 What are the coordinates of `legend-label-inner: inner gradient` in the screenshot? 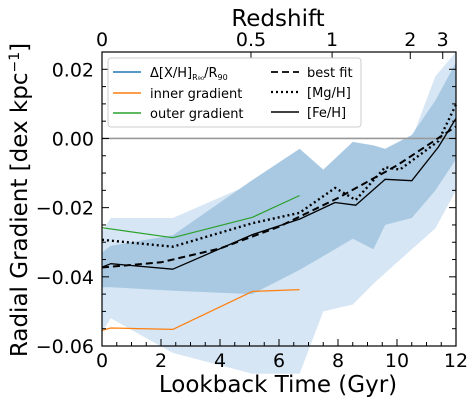 It's located at (196, 94).